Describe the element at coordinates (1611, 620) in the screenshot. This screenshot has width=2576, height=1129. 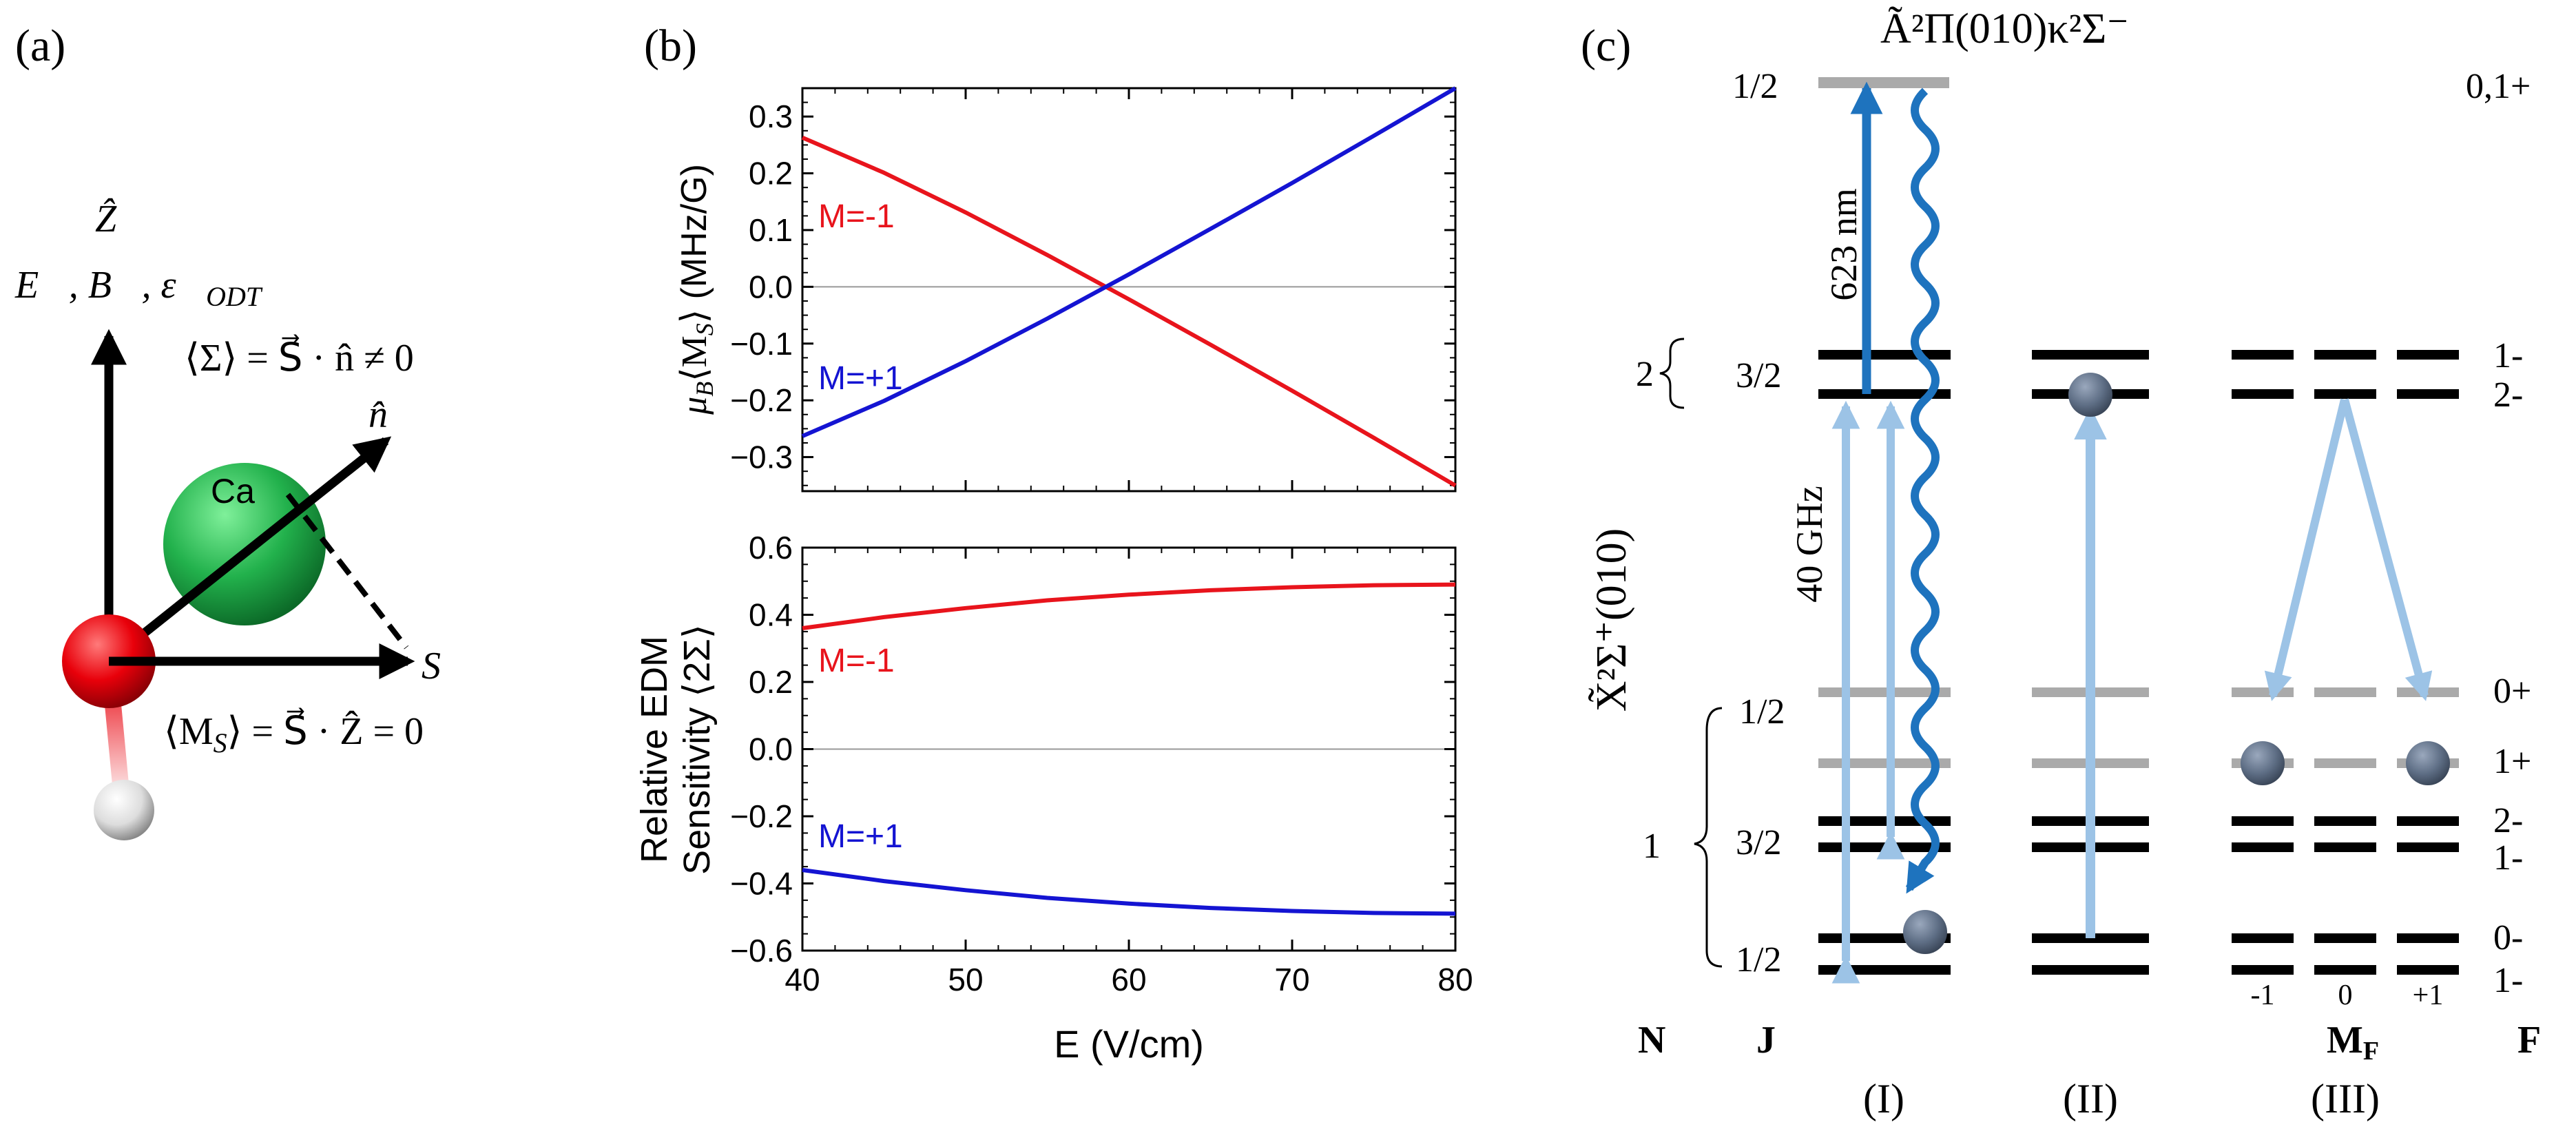
I see `ground-state-label: X̃²Σ⁺(010)` at that location.